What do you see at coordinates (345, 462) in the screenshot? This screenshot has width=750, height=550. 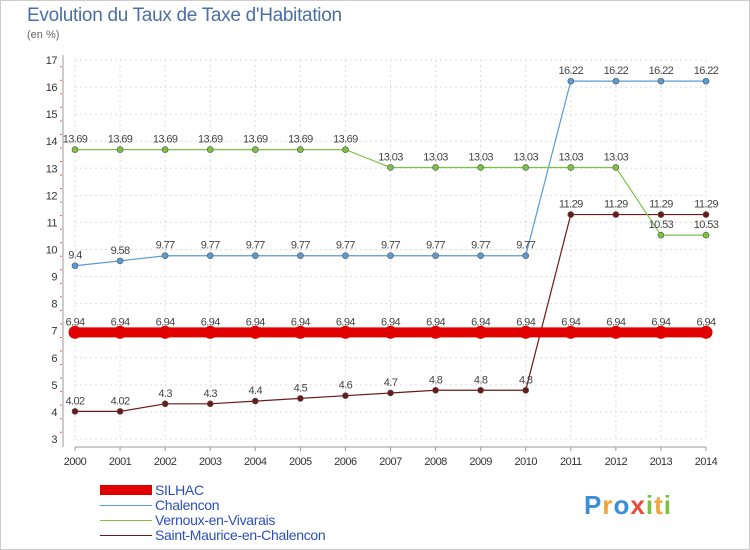 I see `x-tick-label: 2006` at bounding box center [345, 462].